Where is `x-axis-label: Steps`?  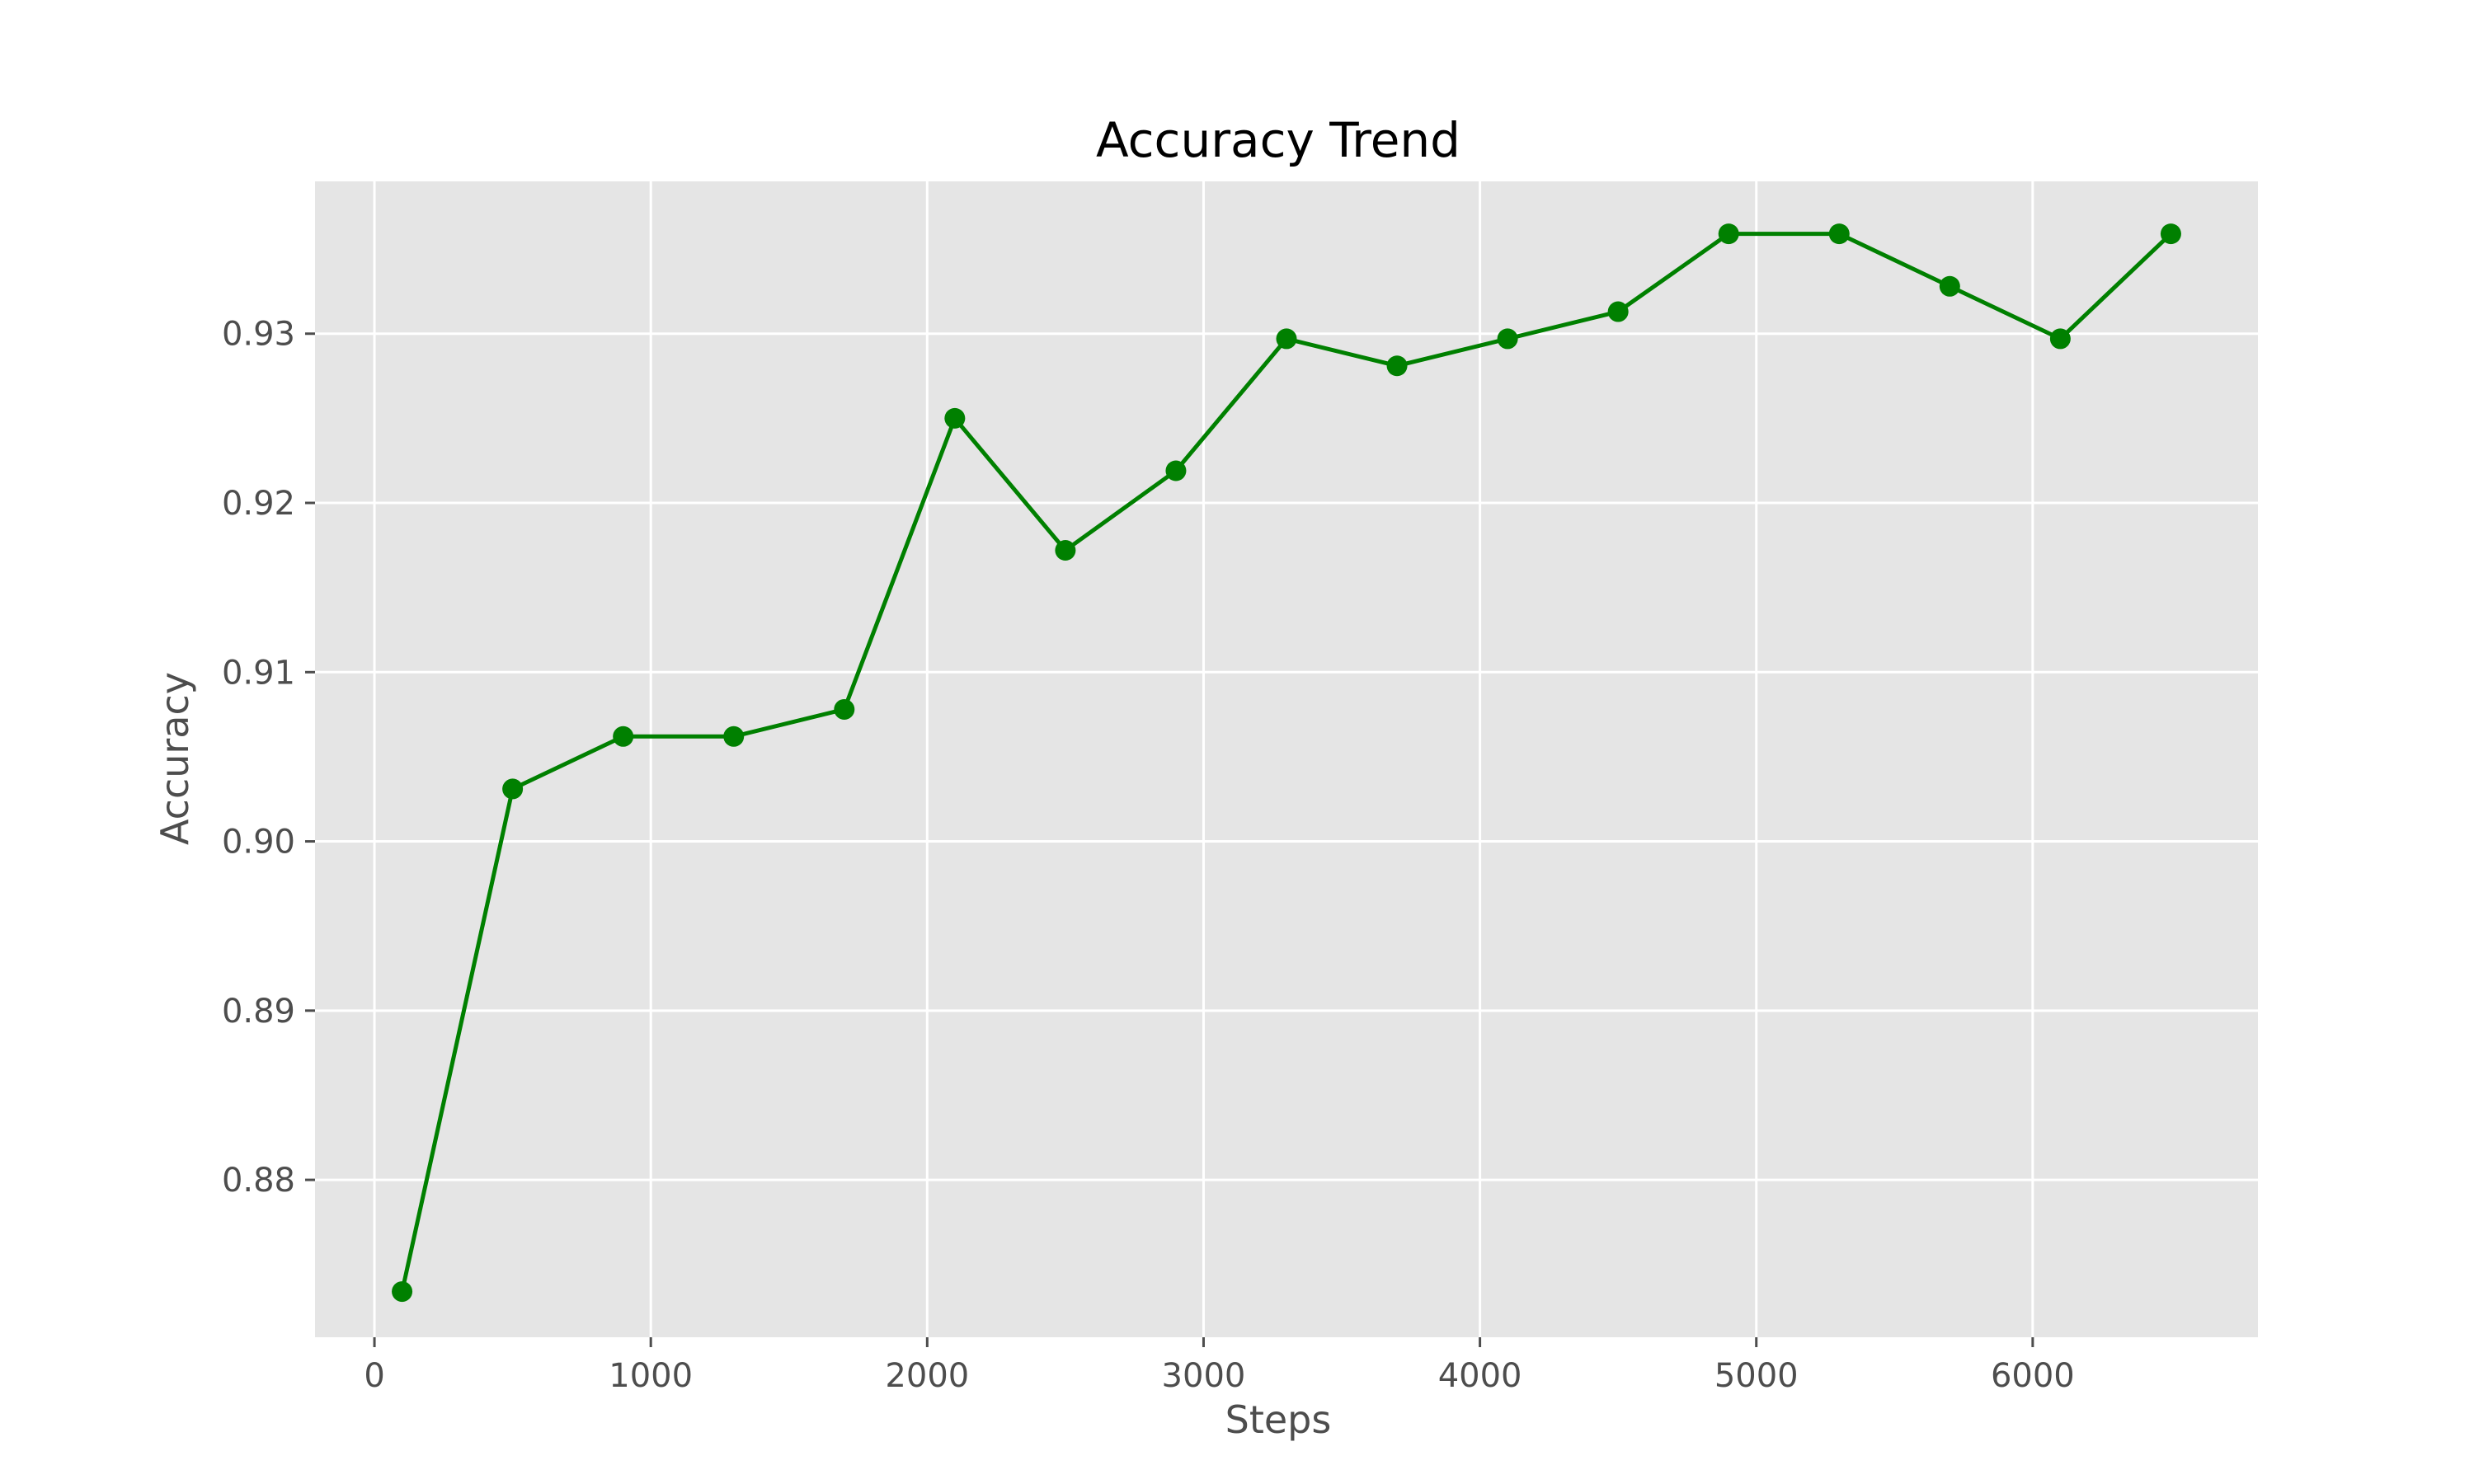 x-axis-label: Steps is located at coordinates (1278, 1419).